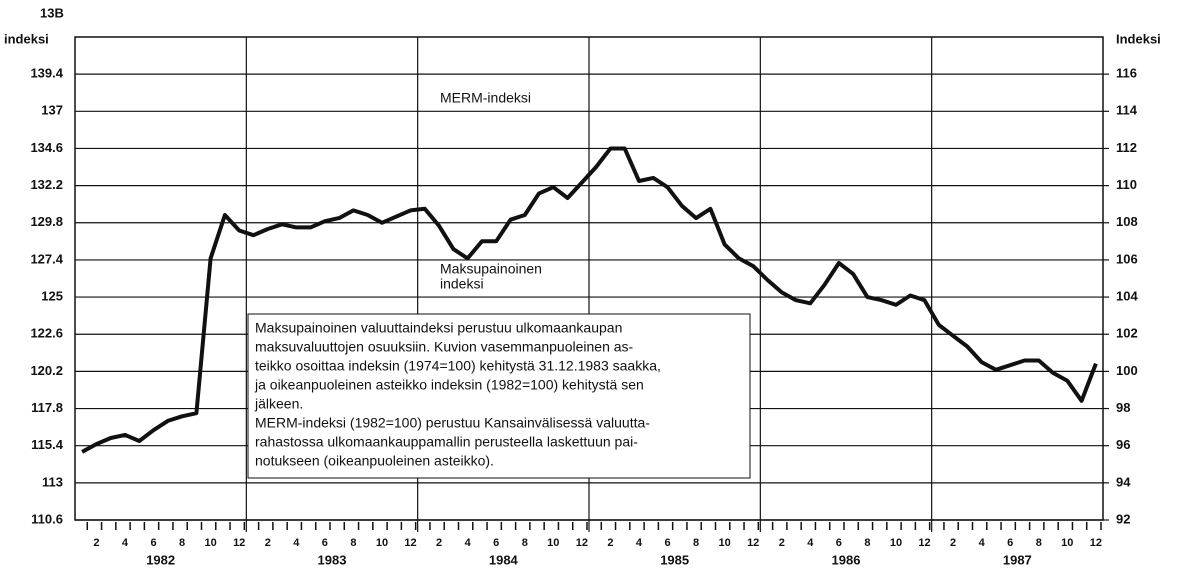 The image size is (1183, 570). I want to click on y-tick-label: 125, so click(52, 296).